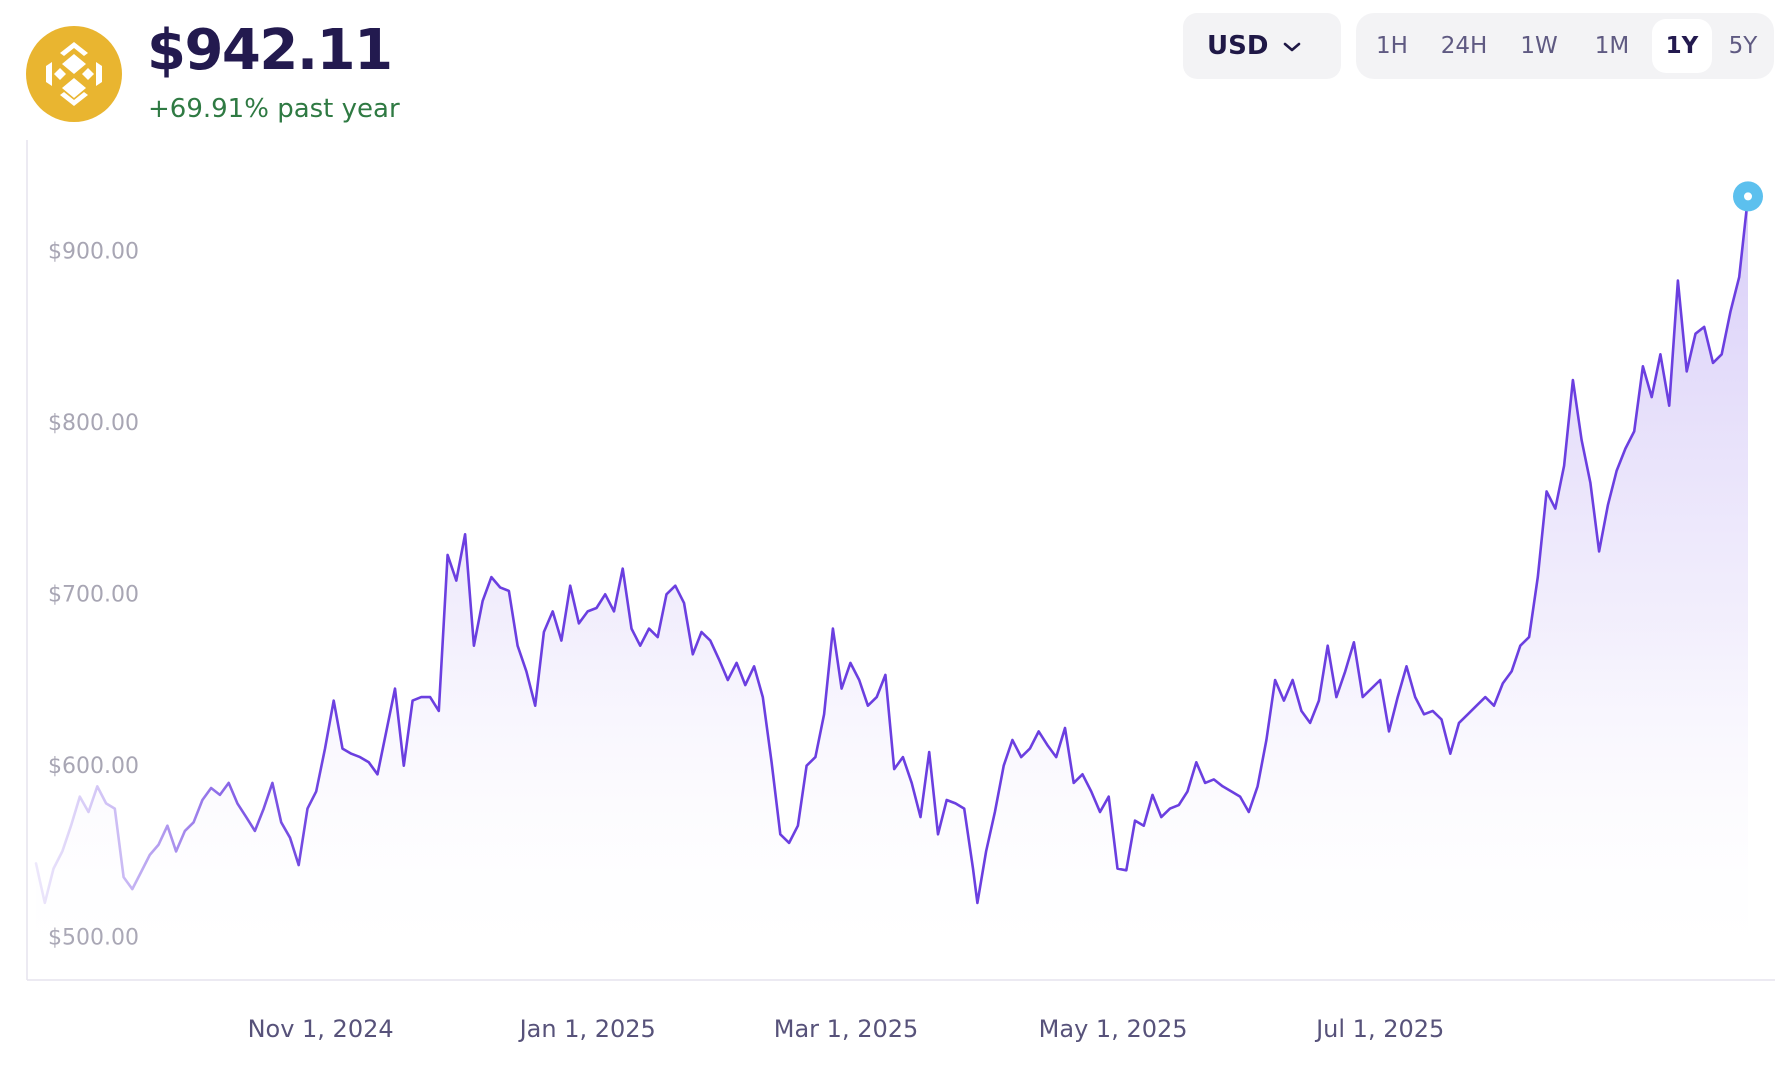  I want to click on x-tick-label: Jan 1, 2025, so click(587, 1029).